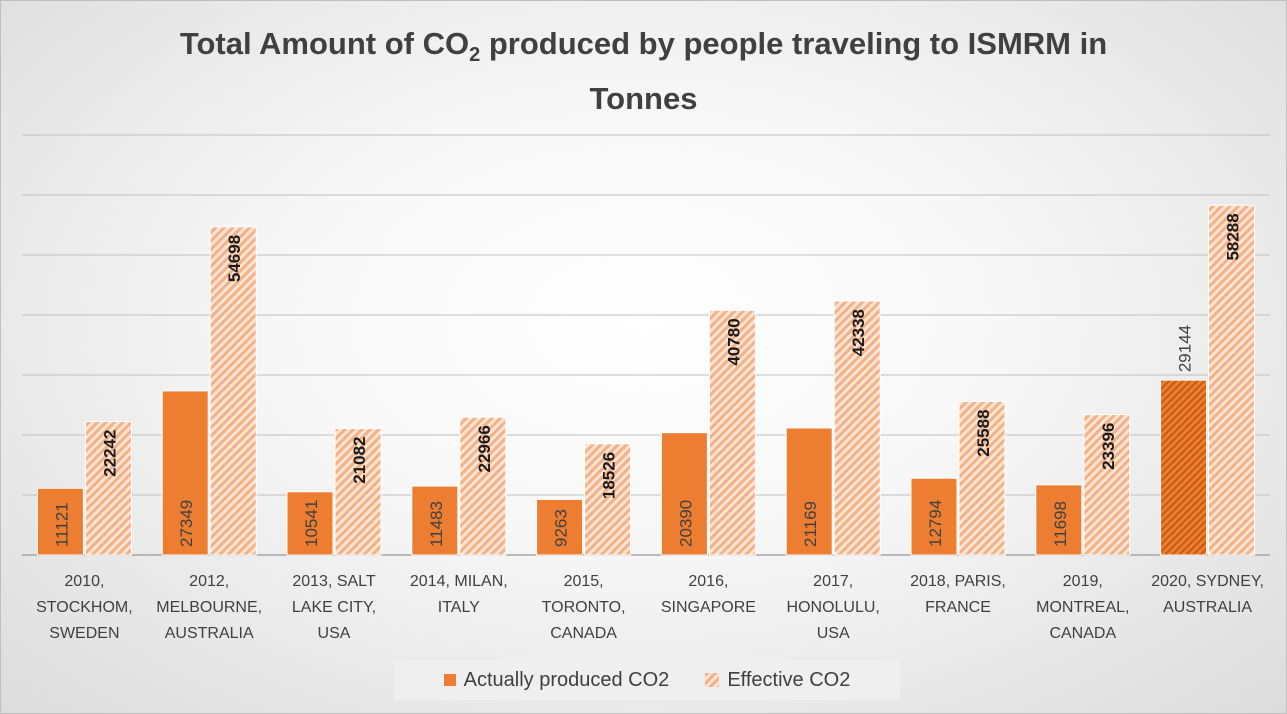  What do you see at coordinates (733, 341) in the screenshot?
I see `data-label-effective: 40780` at bounding box center [733, 341].